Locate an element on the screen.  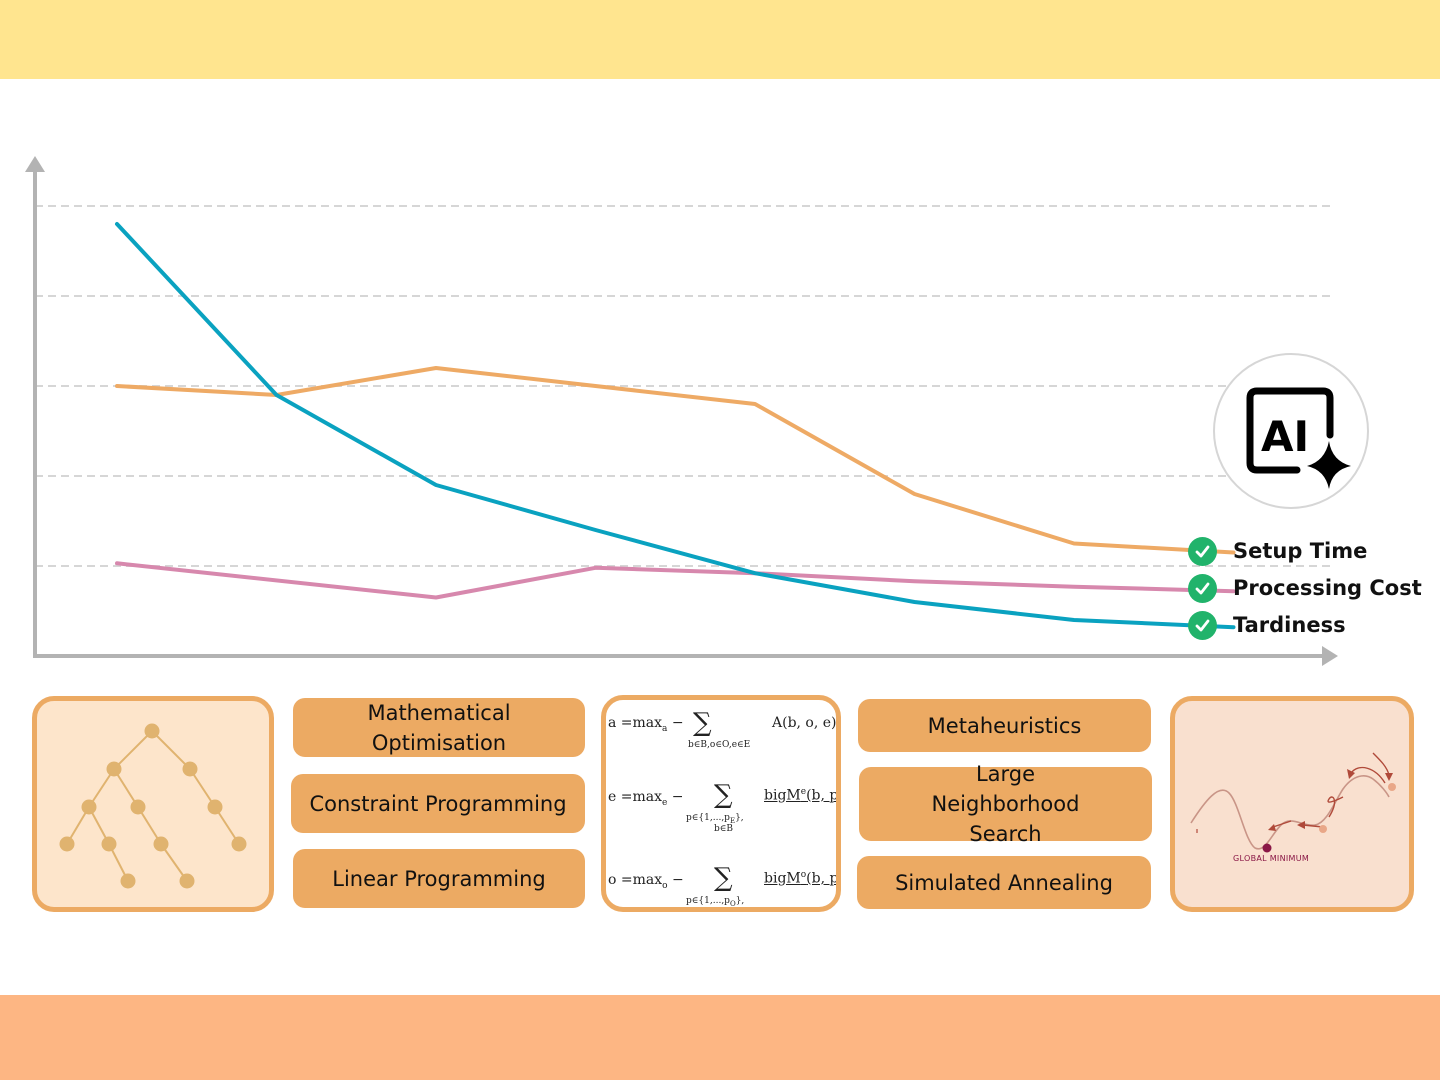
x-axis-arrow-icon is located at coordinates (1330, 656).